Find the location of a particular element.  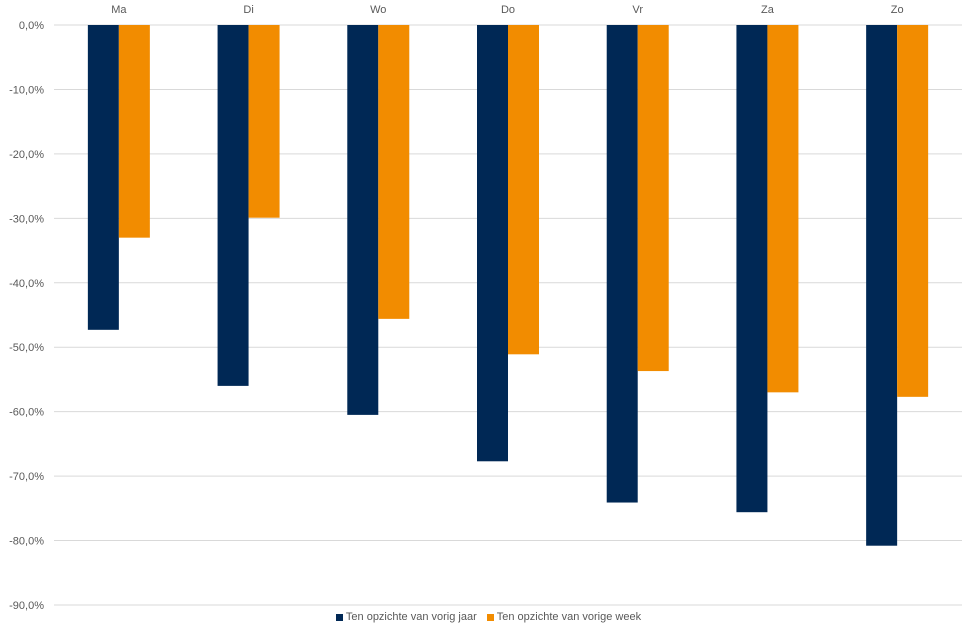

x-category-label: Di is located at coordinates (248, 10).